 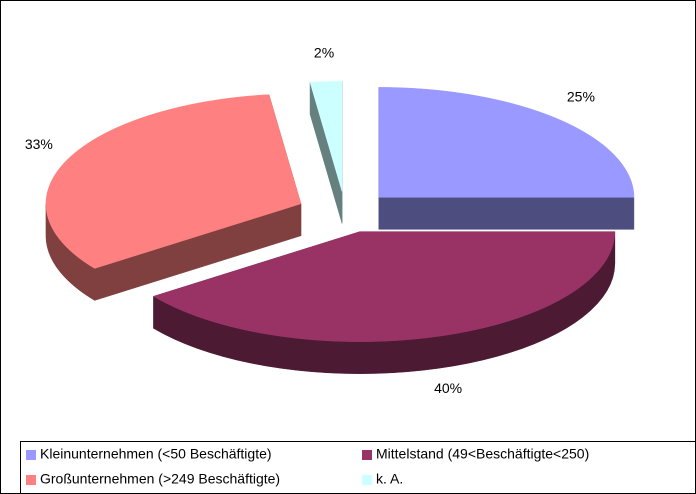 I want to click on legend-box, so click(x=358, y=467).